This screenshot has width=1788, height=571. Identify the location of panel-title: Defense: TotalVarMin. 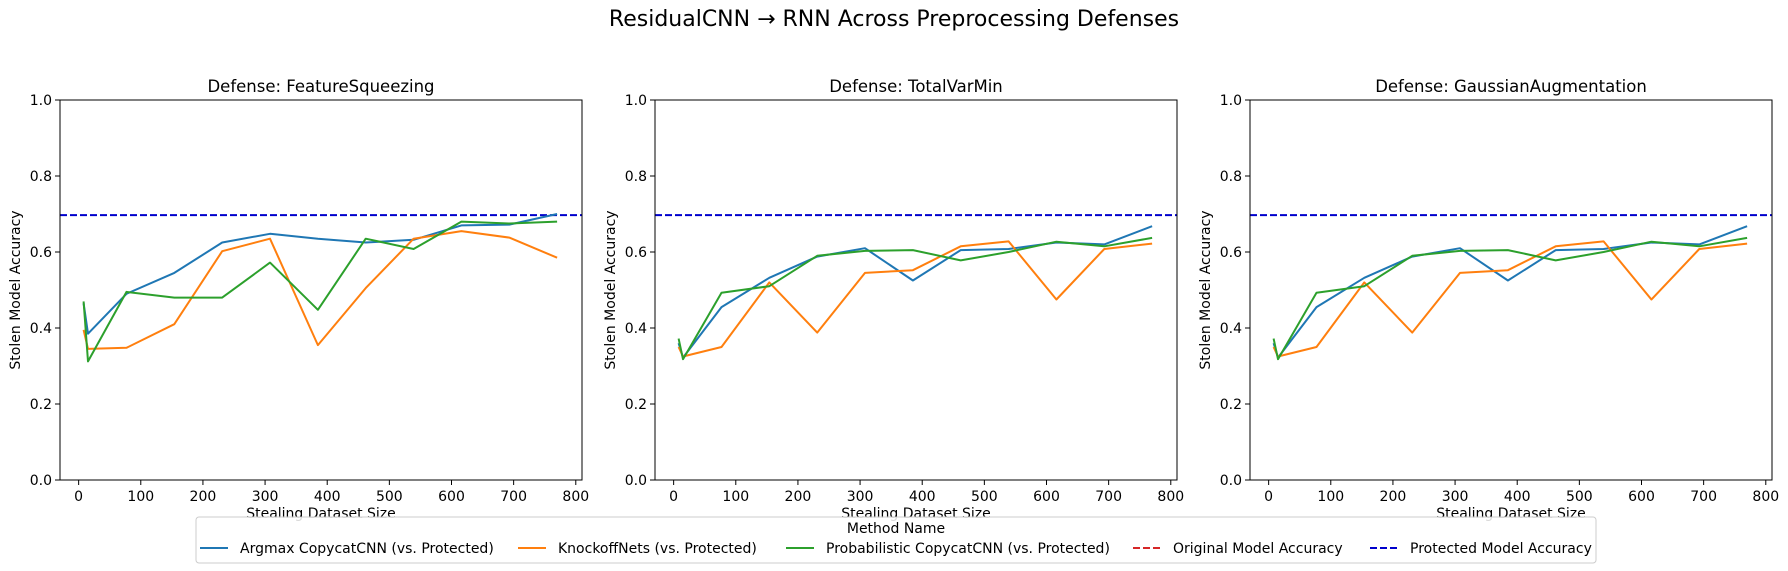
(916, 86).